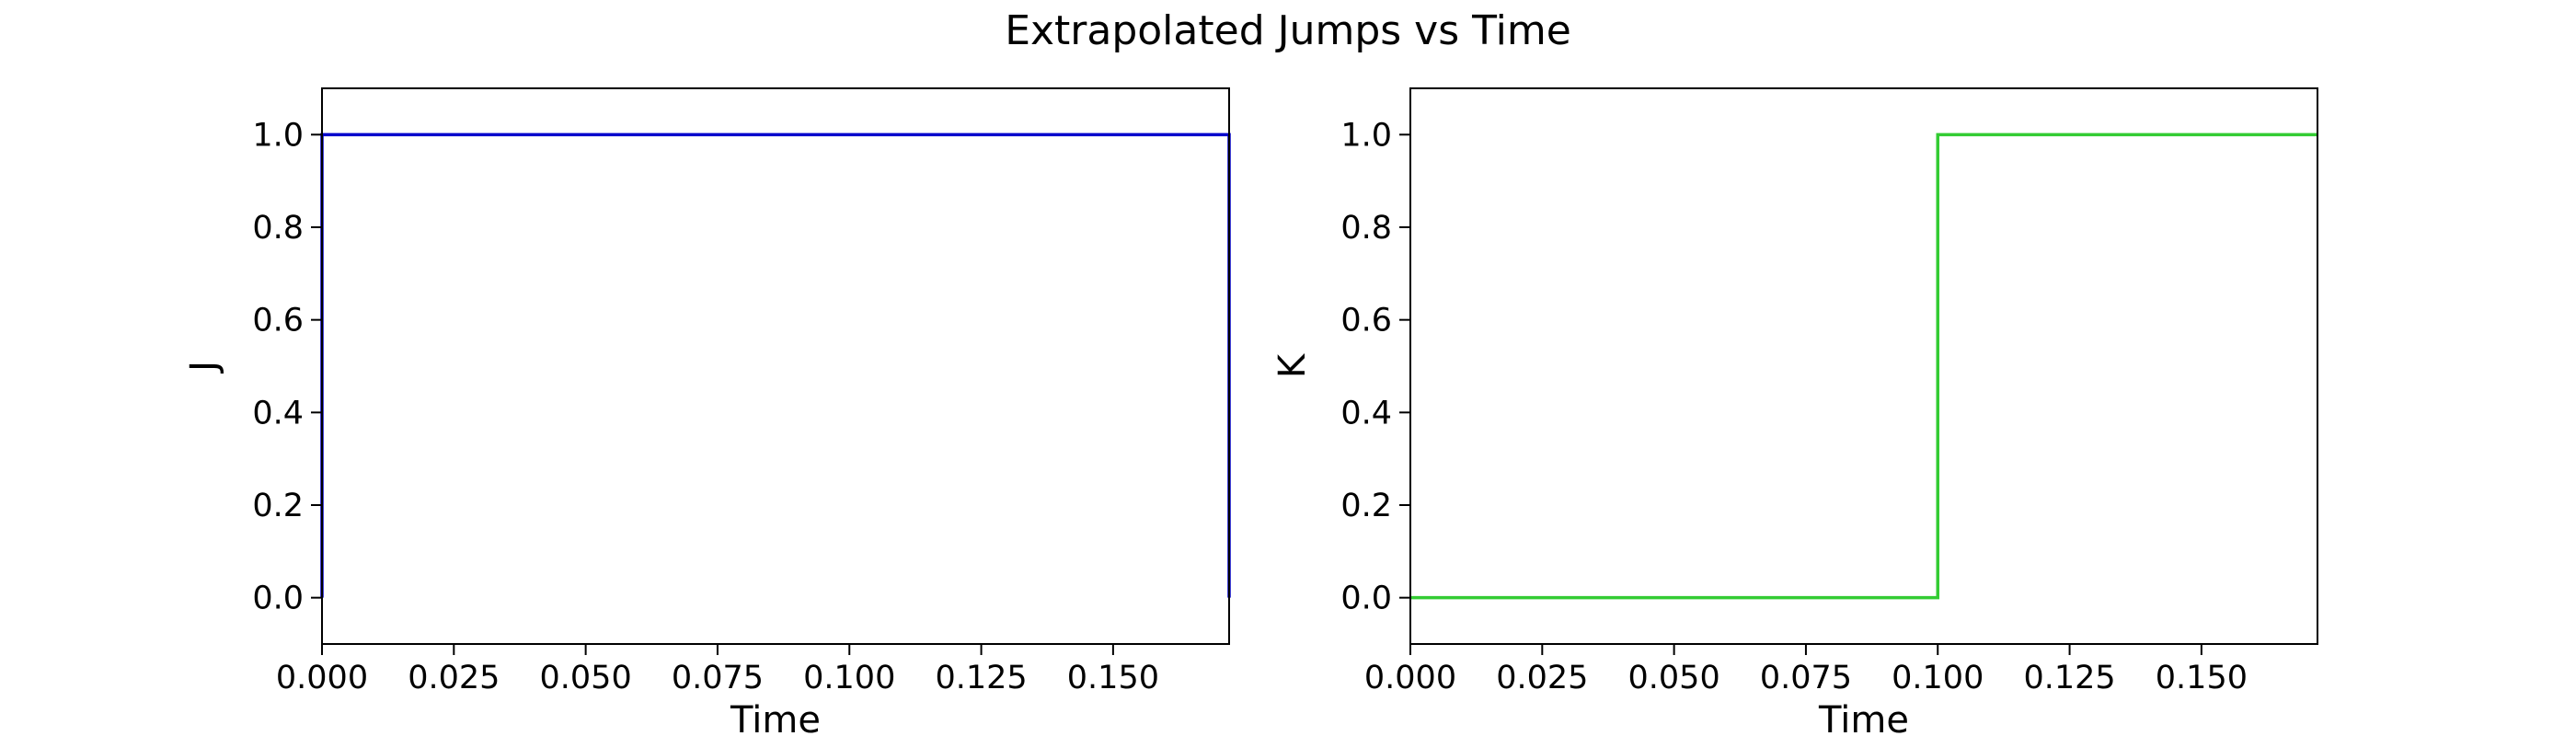 Image resolution: width=2576 pixels, height=736 pixels. Describe the element at coordinates (204, 367) in the screenshot. I see `y-axis-label: J` at that location.